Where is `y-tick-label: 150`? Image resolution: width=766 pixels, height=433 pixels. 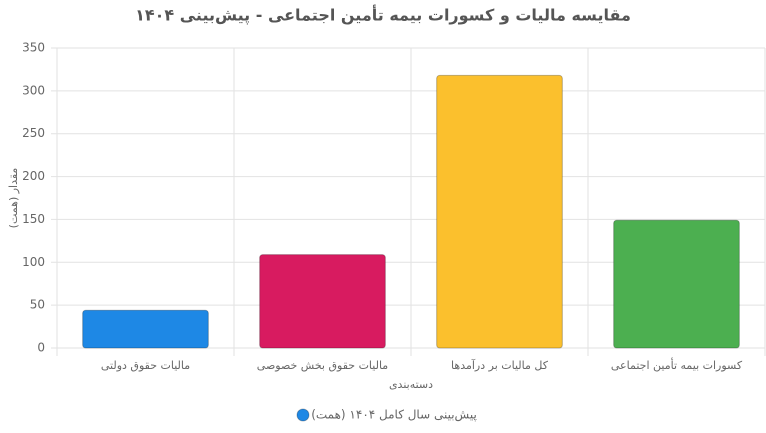
y-tick-label: 150 is located at coordinates (33, 219).